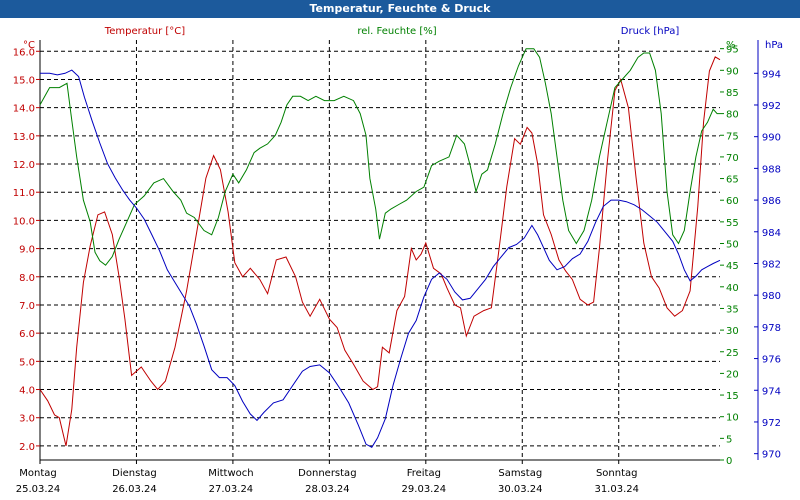 Image resolution: width=800 pixels, height=500 pixels. Describe the element at coordinates (400, 9) in the screenshot. I see `window-title: Temperatur, Feuchte & Druck` at that location.